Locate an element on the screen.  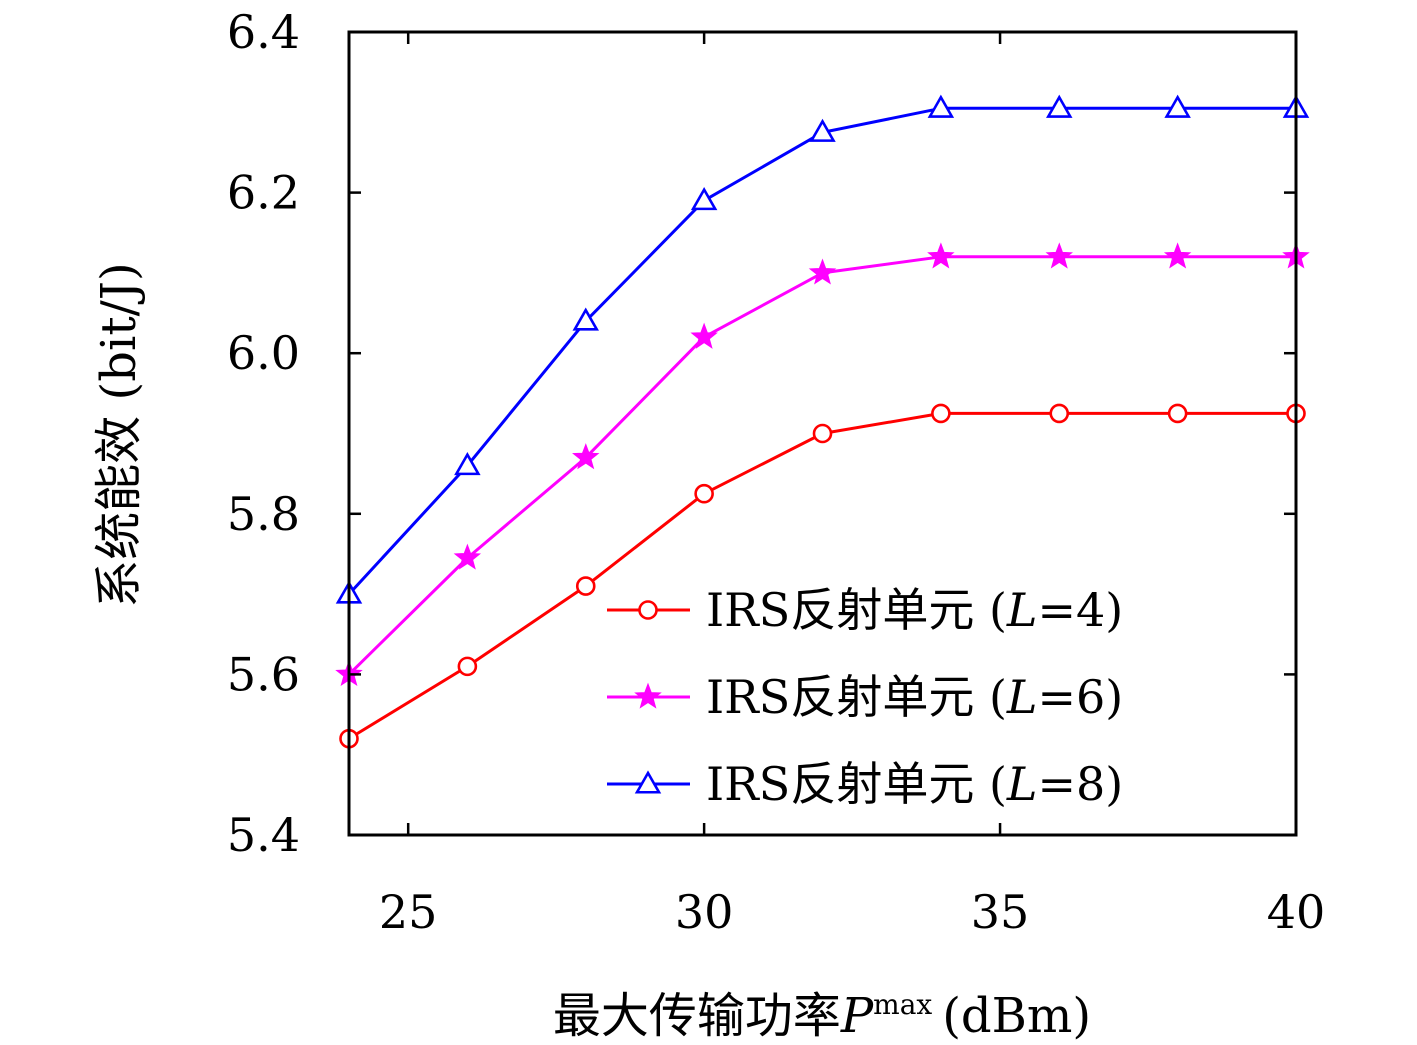
x-axis-title-text: 最大传输功率 is located at coordinates (697, 1016).